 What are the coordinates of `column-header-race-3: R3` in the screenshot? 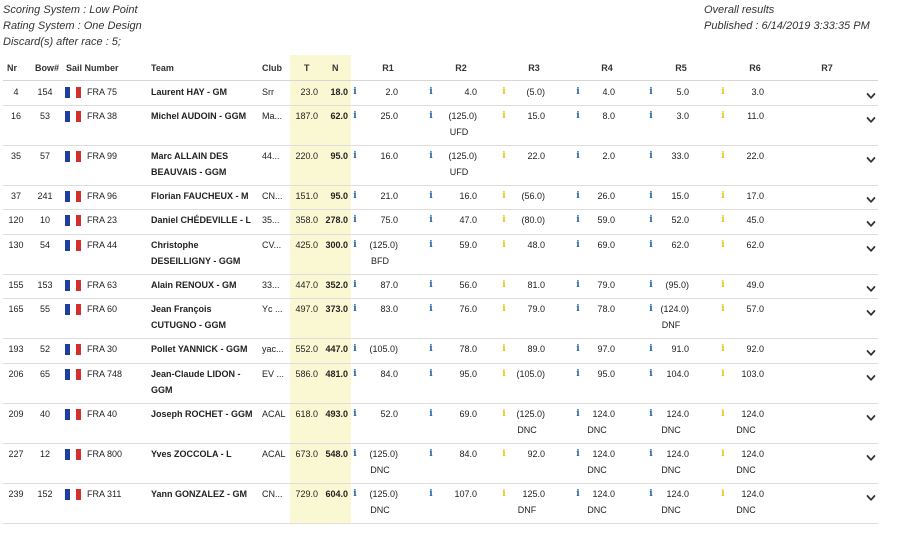 It's located at (534, 68).